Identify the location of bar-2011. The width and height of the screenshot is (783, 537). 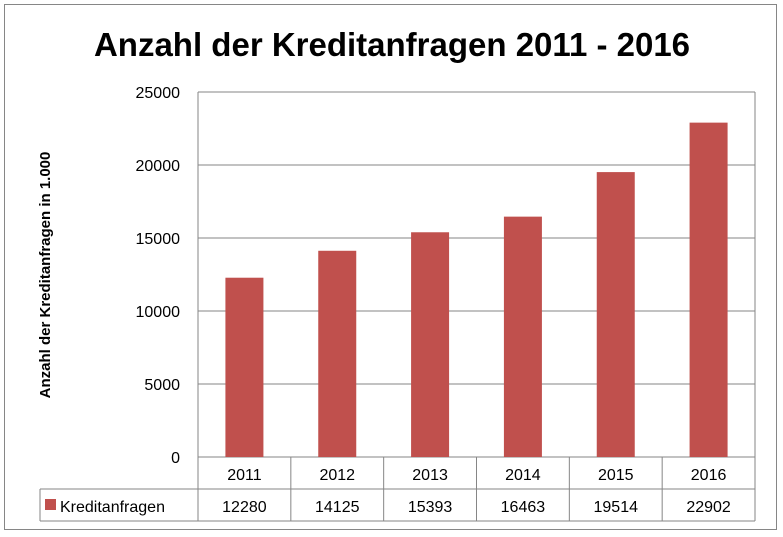
(244, 367).